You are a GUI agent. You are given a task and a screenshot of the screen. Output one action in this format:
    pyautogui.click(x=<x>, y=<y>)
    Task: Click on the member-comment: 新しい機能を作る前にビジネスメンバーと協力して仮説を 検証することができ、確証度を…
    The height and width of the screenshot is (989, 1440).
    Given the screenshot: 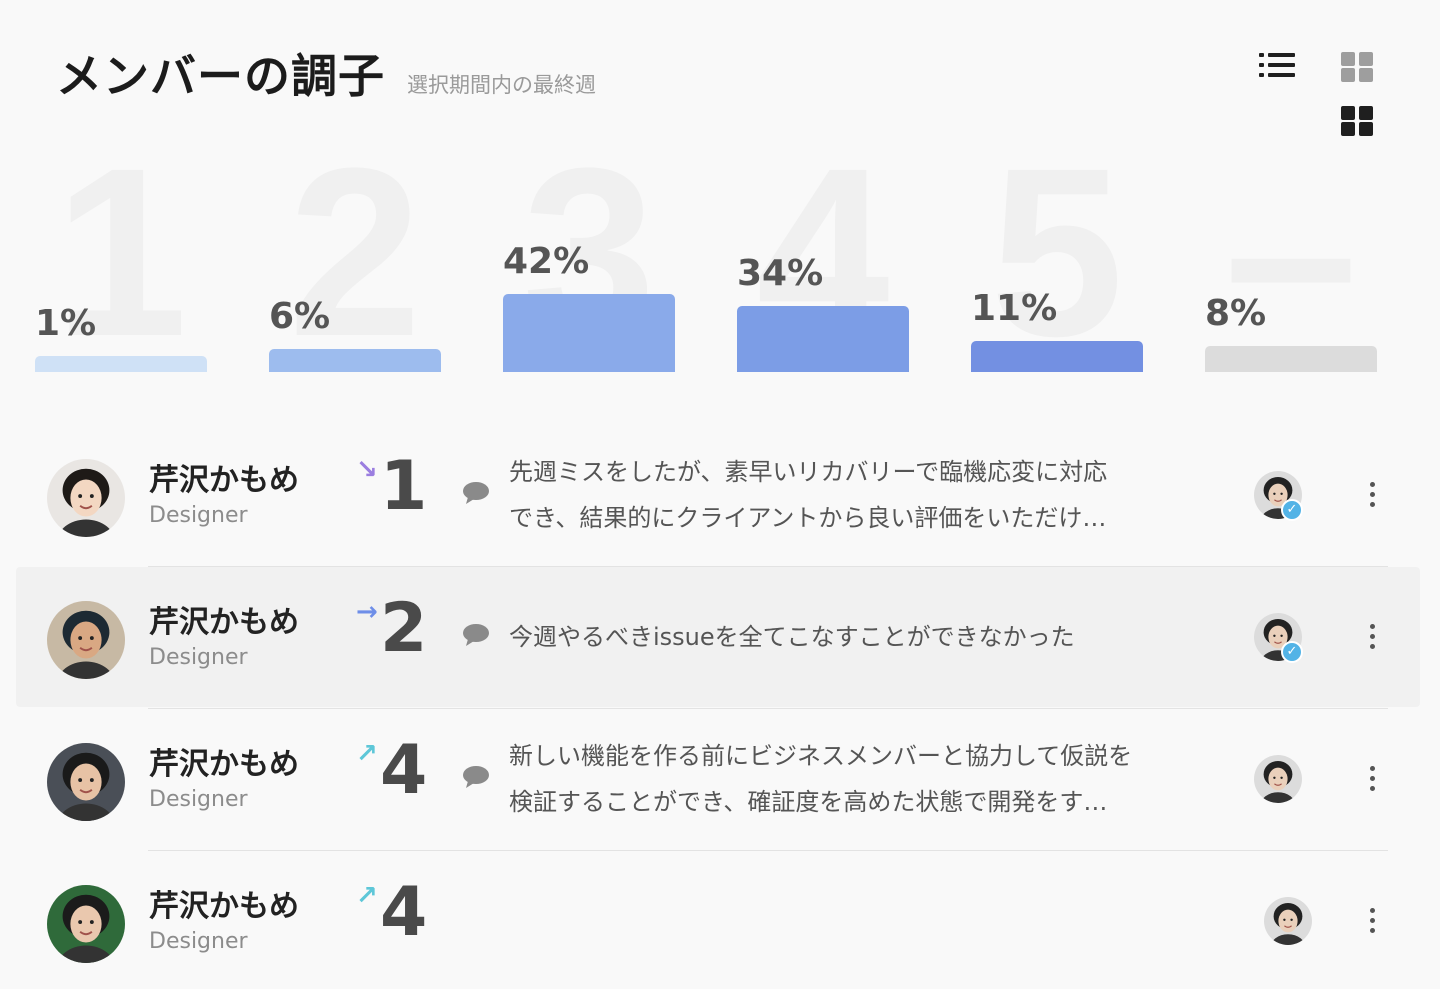 What is the action you would take?
    pyautogui.click(x=869, y=779)
    